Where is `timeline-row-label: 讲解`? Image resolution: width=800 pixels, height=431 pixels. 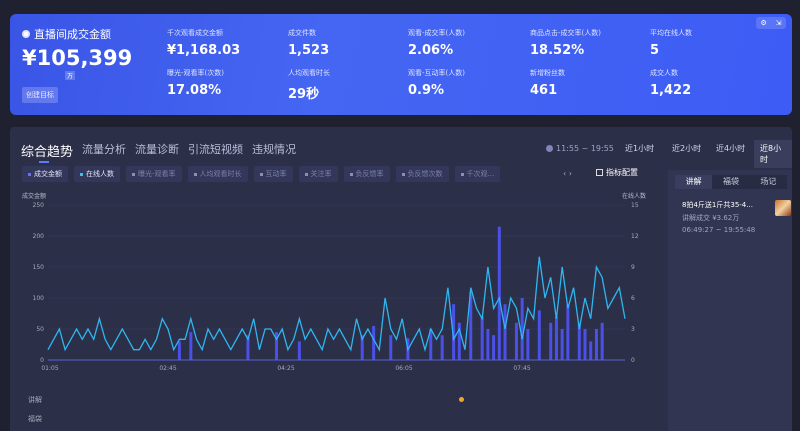 timeline-row-label: 讲解 is located at coordinates (35, 400).